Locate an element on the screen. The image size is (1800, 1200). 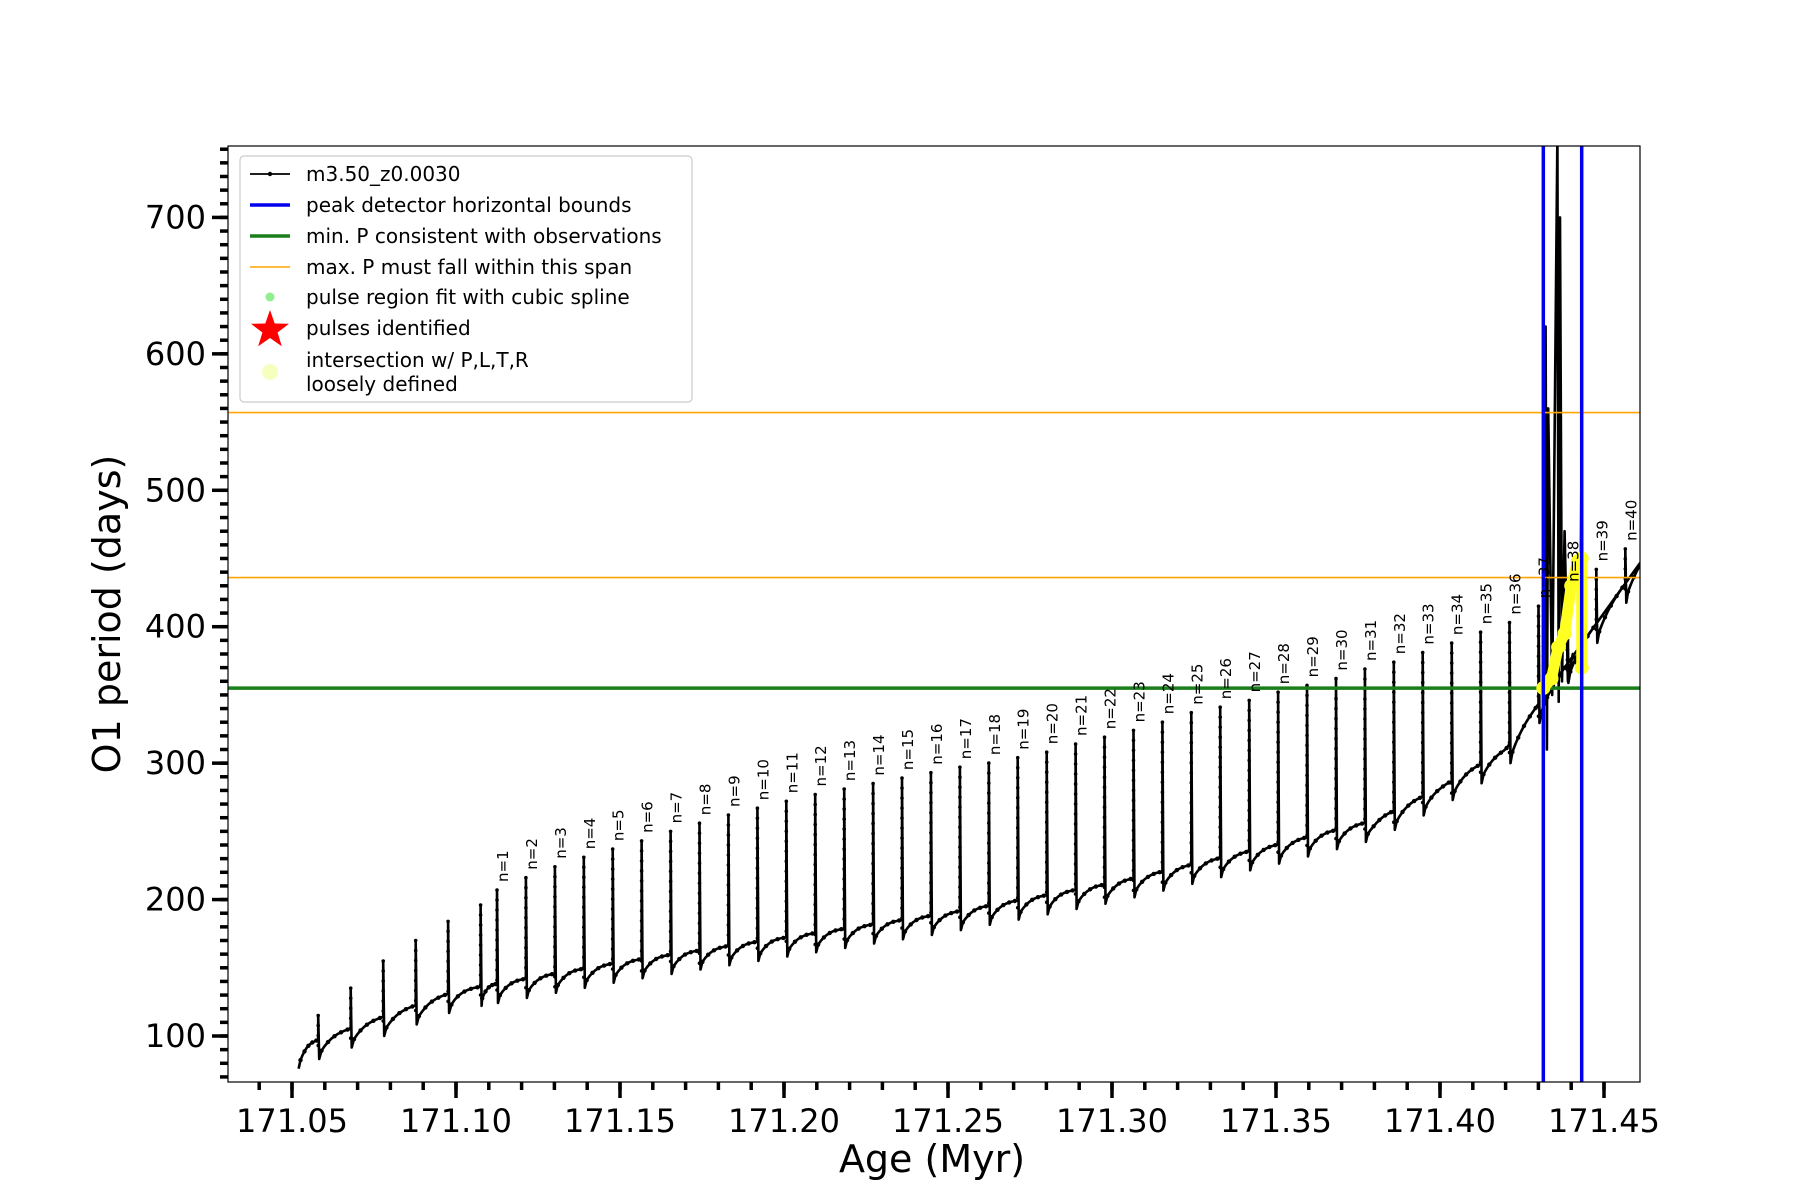
pulse-label: n=26 is located at coordinates (1226, 678).